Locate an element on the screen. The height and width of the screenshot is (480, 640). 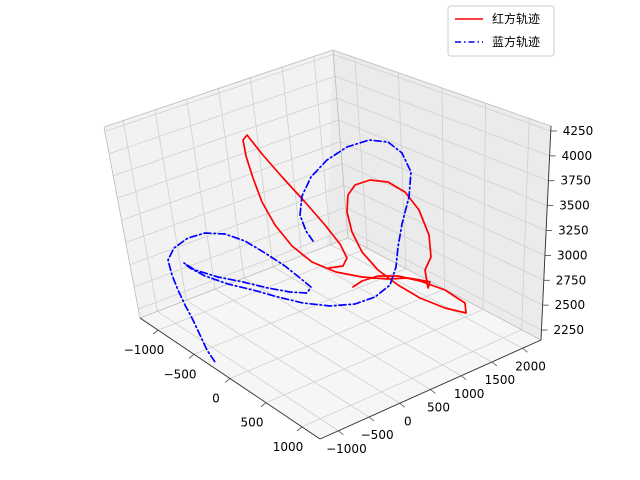
series-red-trajectory is located at coordinates (354, 224).